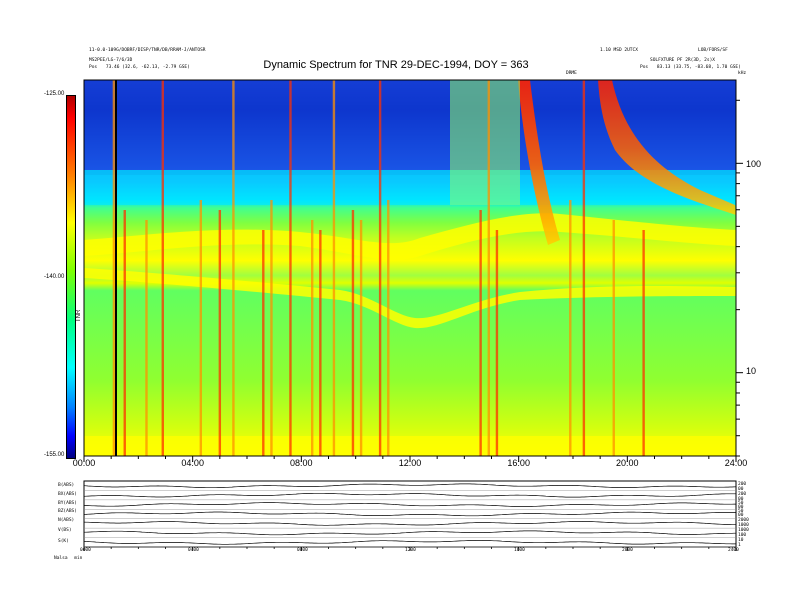  What do you see at coordinates (93, 67) in the screenshot?
I see `header-left-pos-label: Pos` at bounding box center [93, 67].